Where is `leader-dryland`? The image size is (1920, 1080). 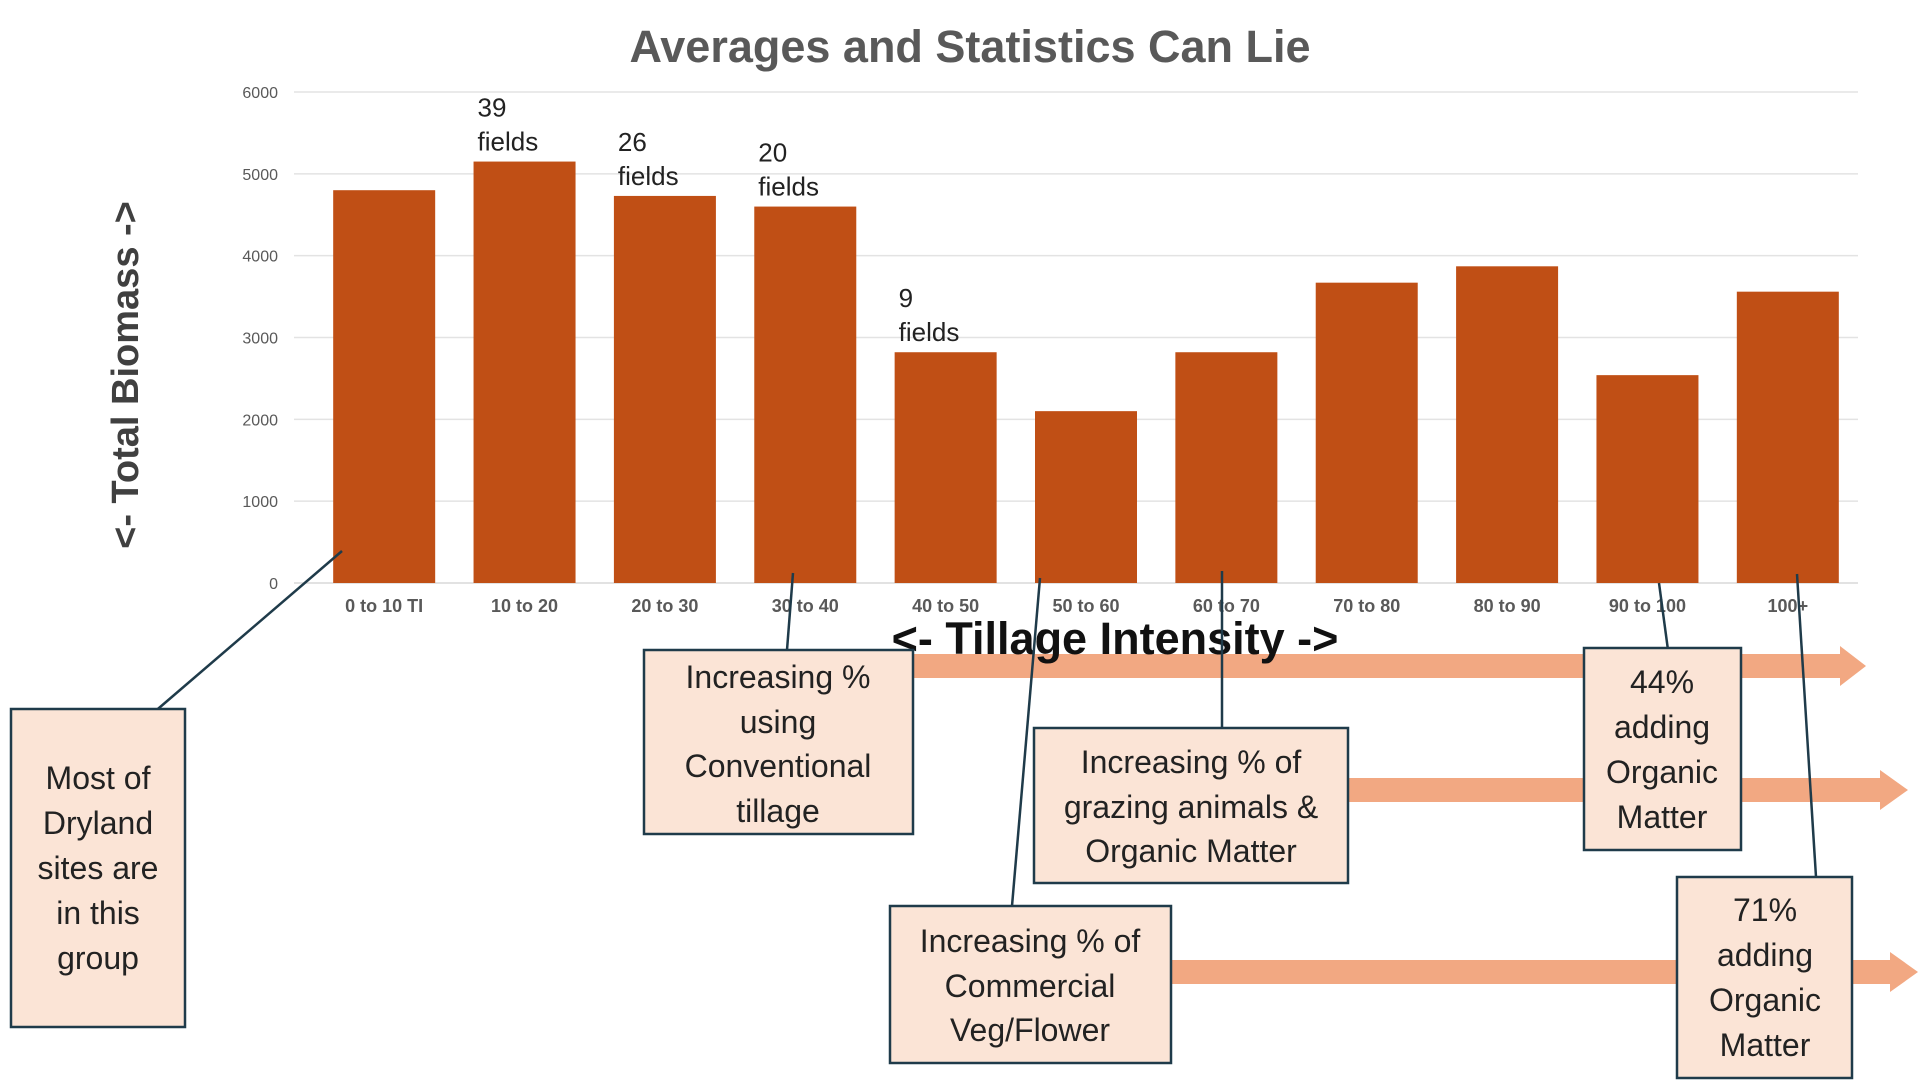 leader-dryland is located at coordinates (247, 632).